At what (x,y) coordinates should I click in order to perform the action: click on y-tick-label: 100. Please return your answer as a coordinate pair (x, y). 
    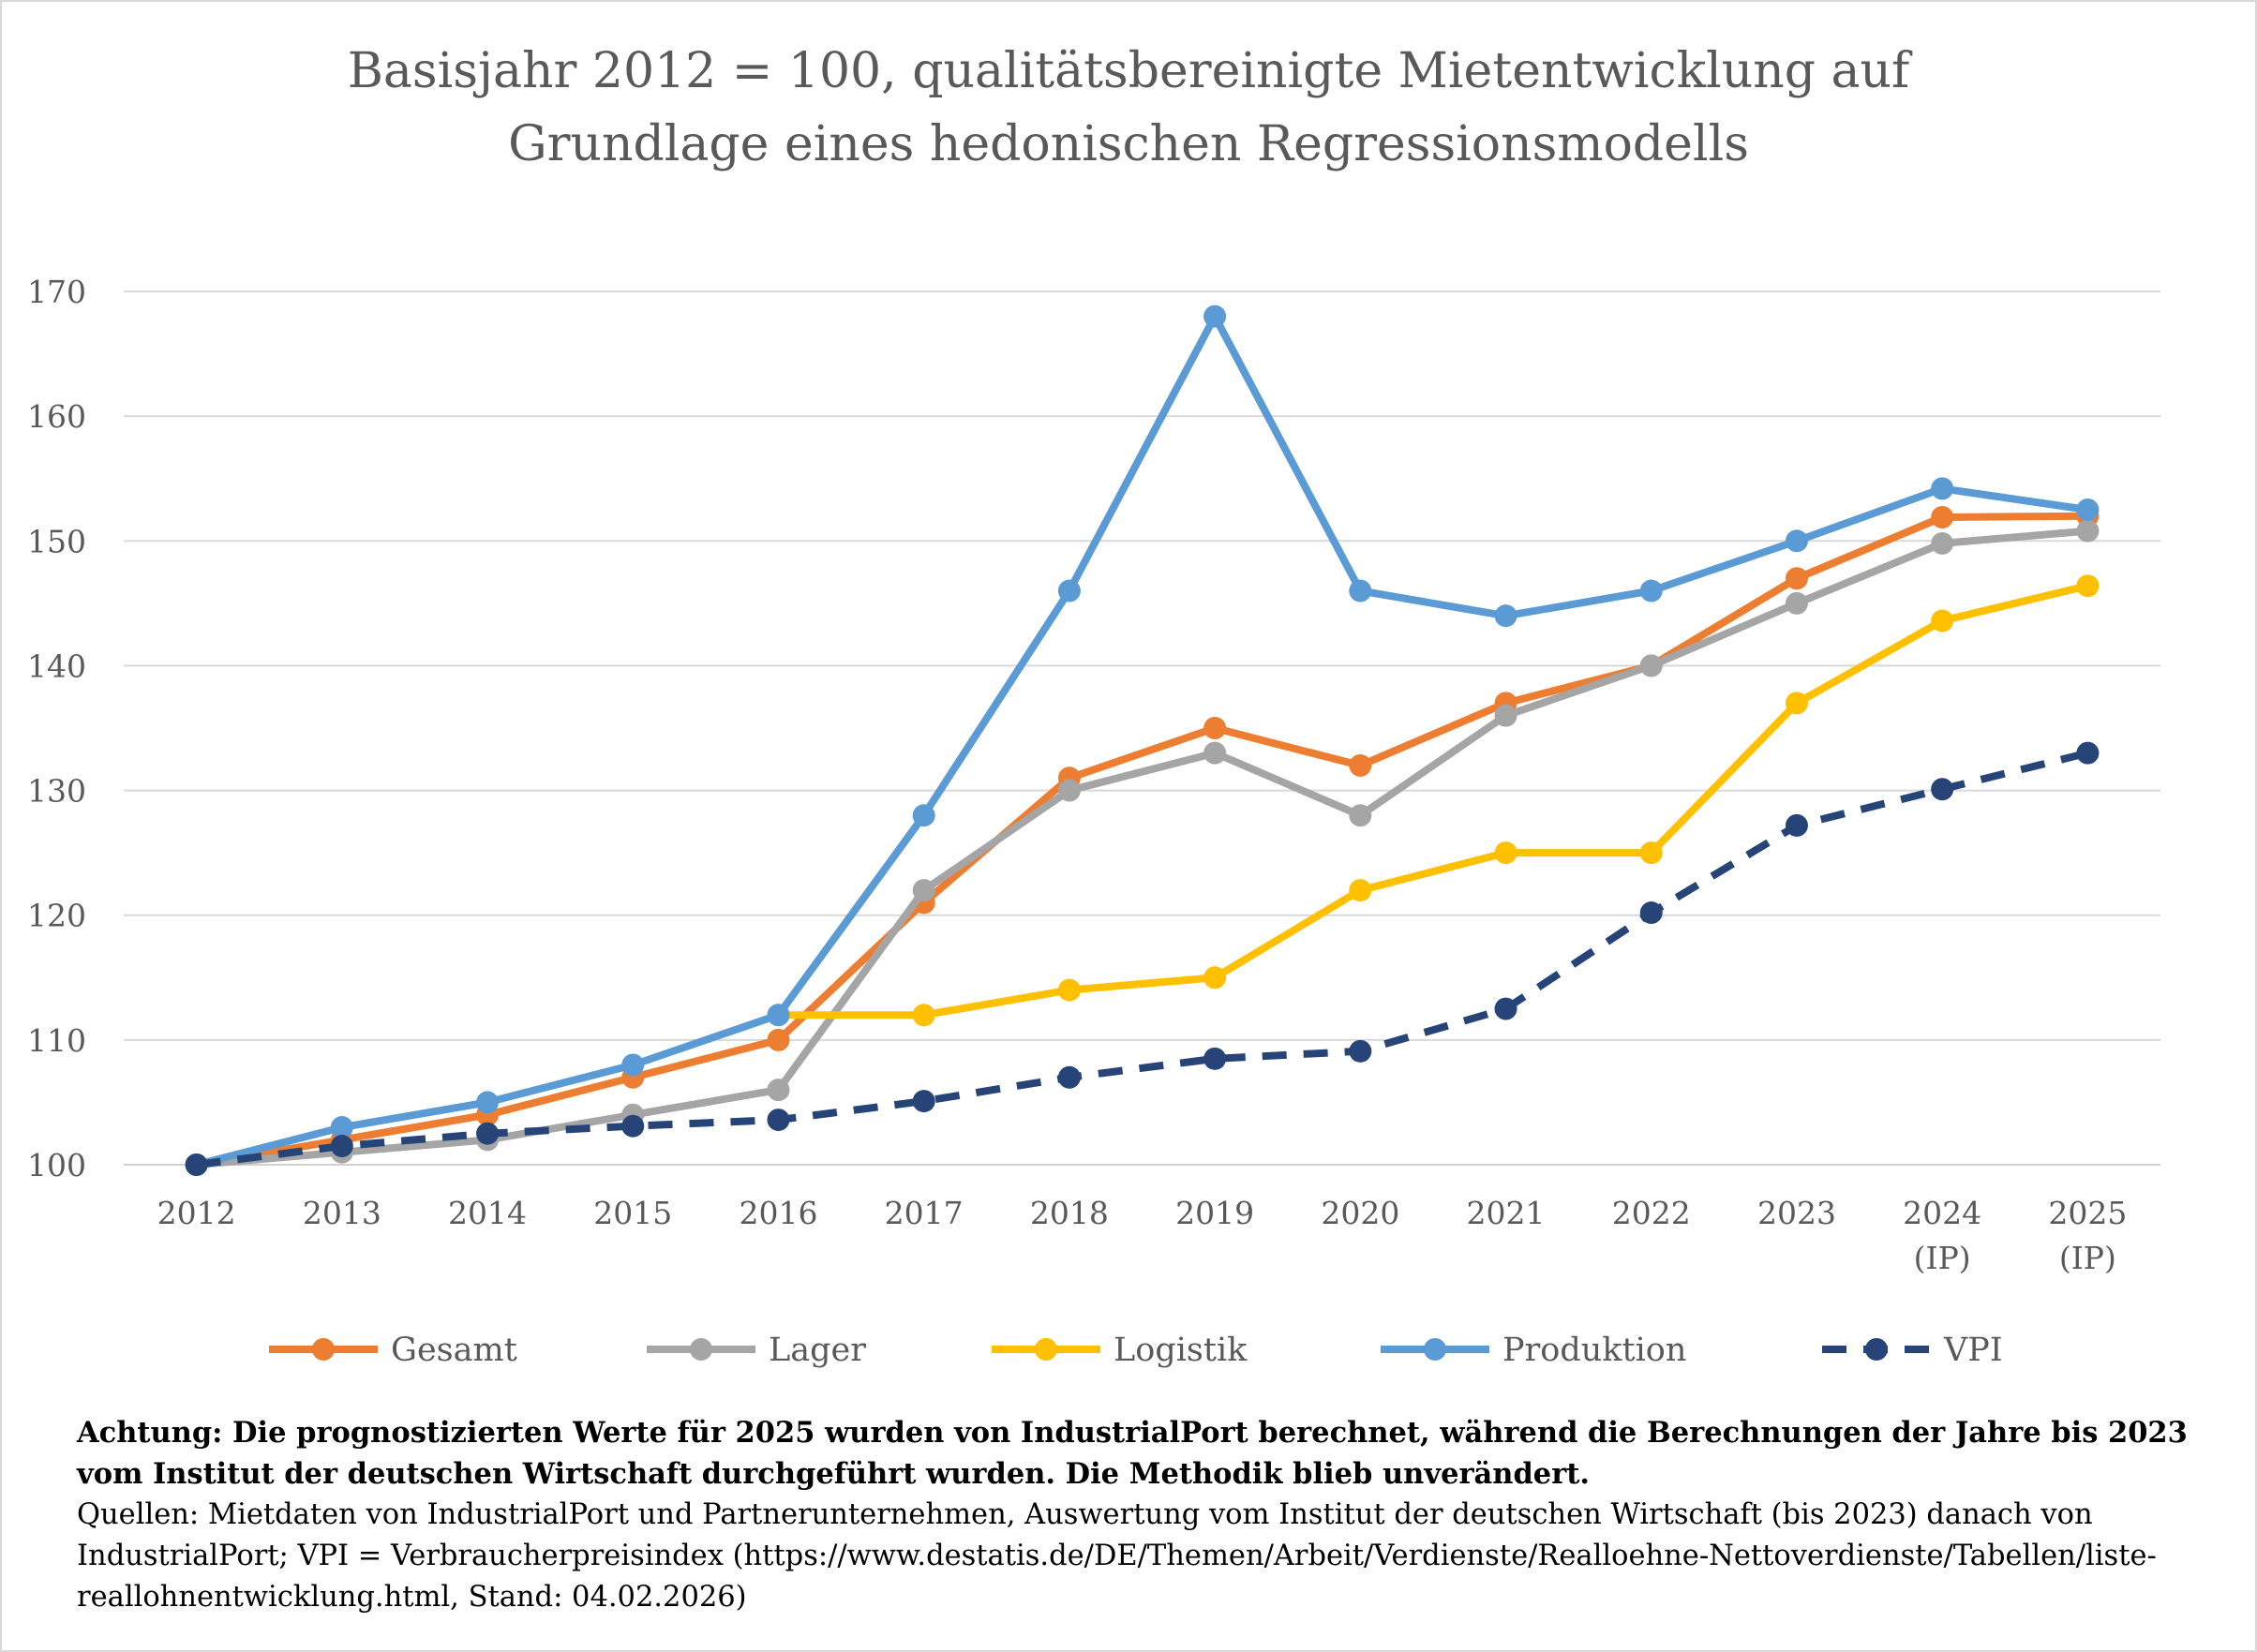
    Looking at the image, I should click on (56, 1165).